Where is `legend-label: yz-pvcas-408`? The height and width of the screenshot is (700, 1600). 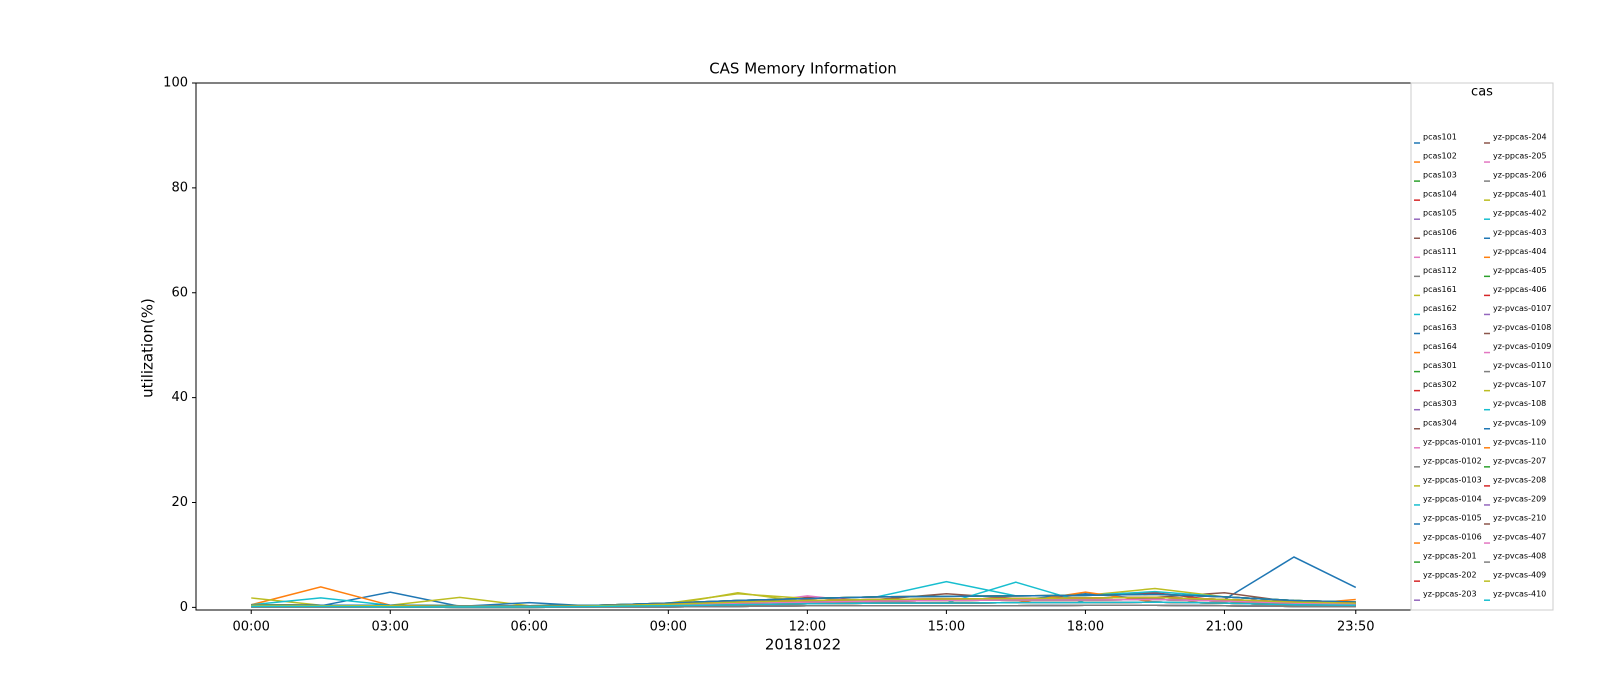 legend-label: yz-pvcas-408 is located at coordinates (1519, 556).